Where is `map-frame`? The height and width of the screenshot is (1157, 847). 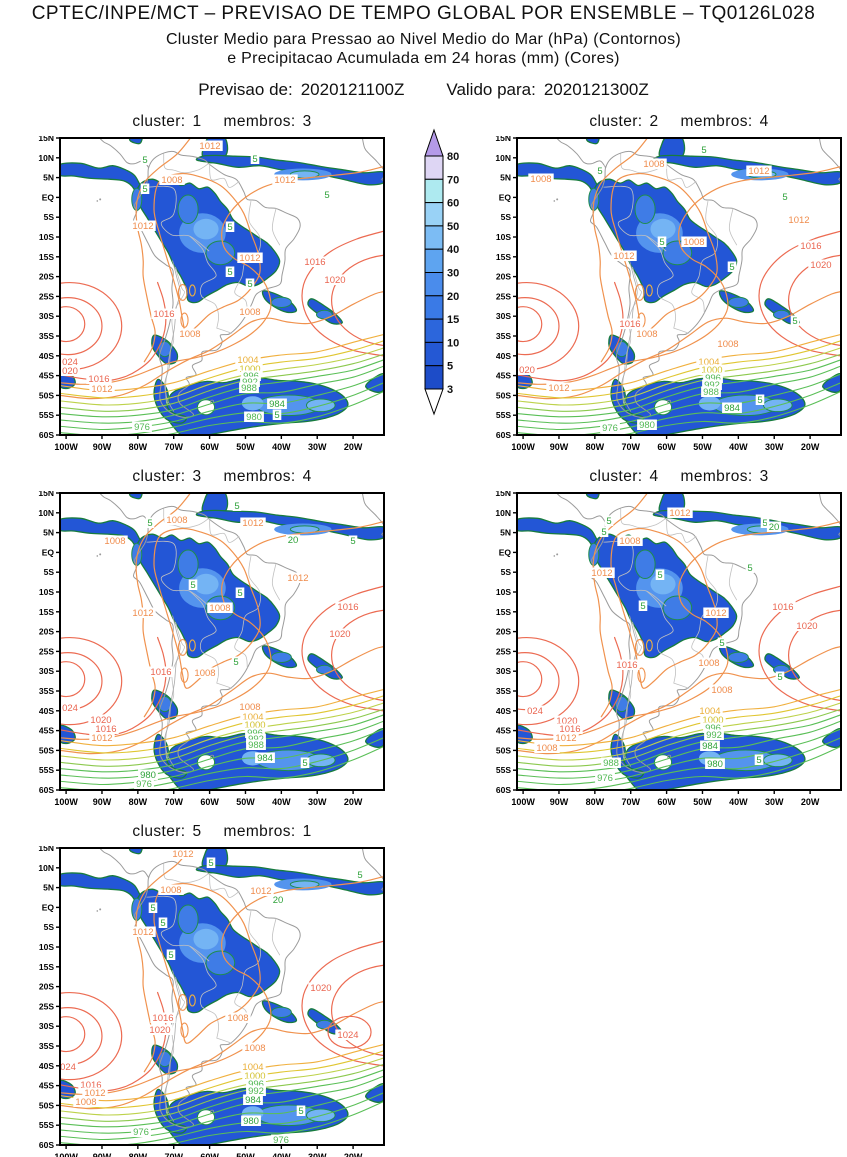 map-frame is located at coordinates (679, 641).